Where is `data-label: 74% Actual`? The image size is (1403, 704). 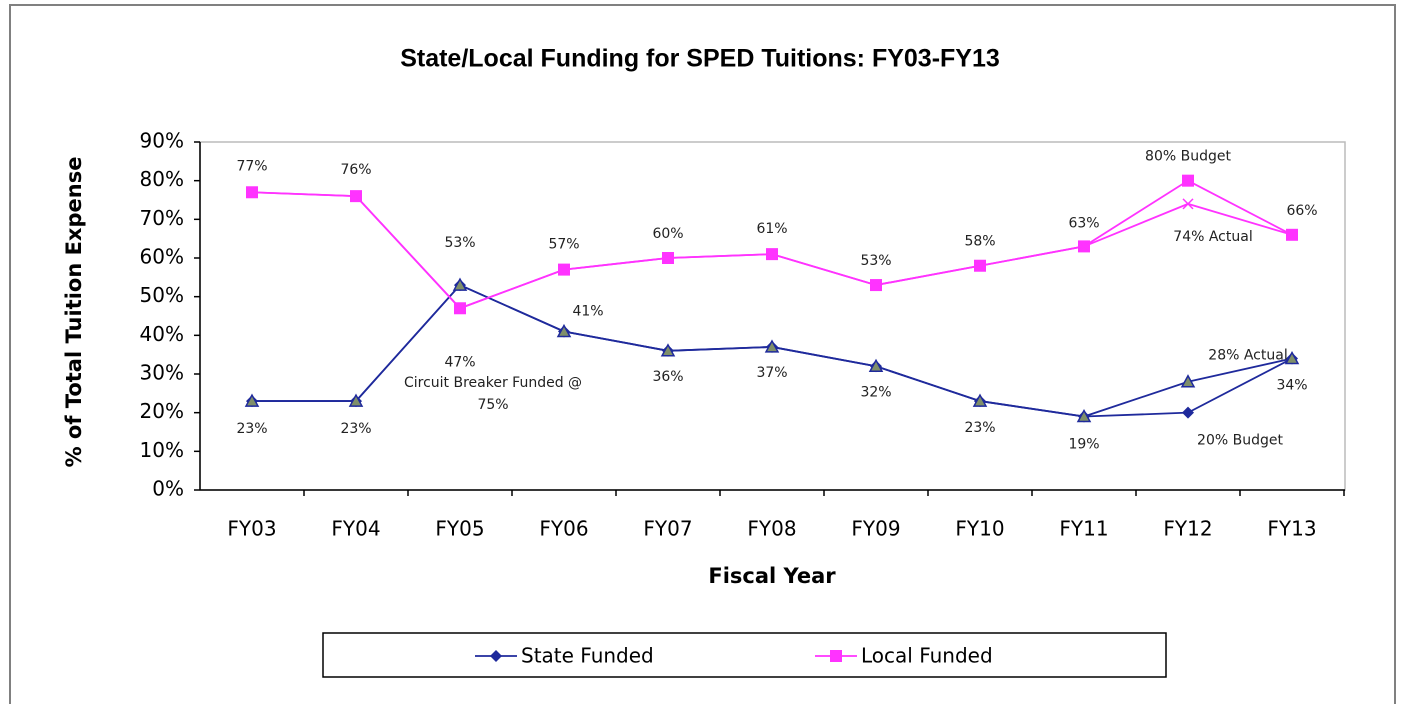 data-label: 74% Actual is located at coordinates (1212, 237).